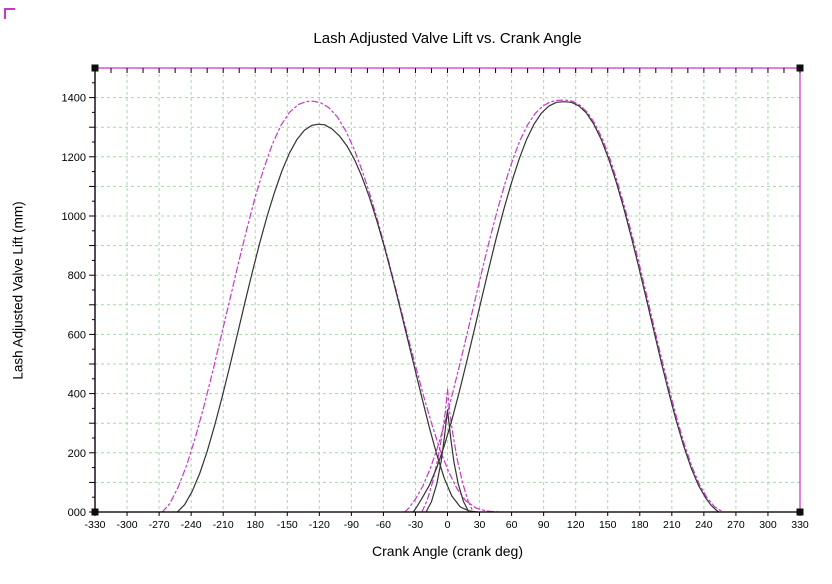 The height and width of the screenshot is (584, 832). Describe the element at coordinates (159, 525) in the screenshot. I see `x-tick-label: -270` at that location.